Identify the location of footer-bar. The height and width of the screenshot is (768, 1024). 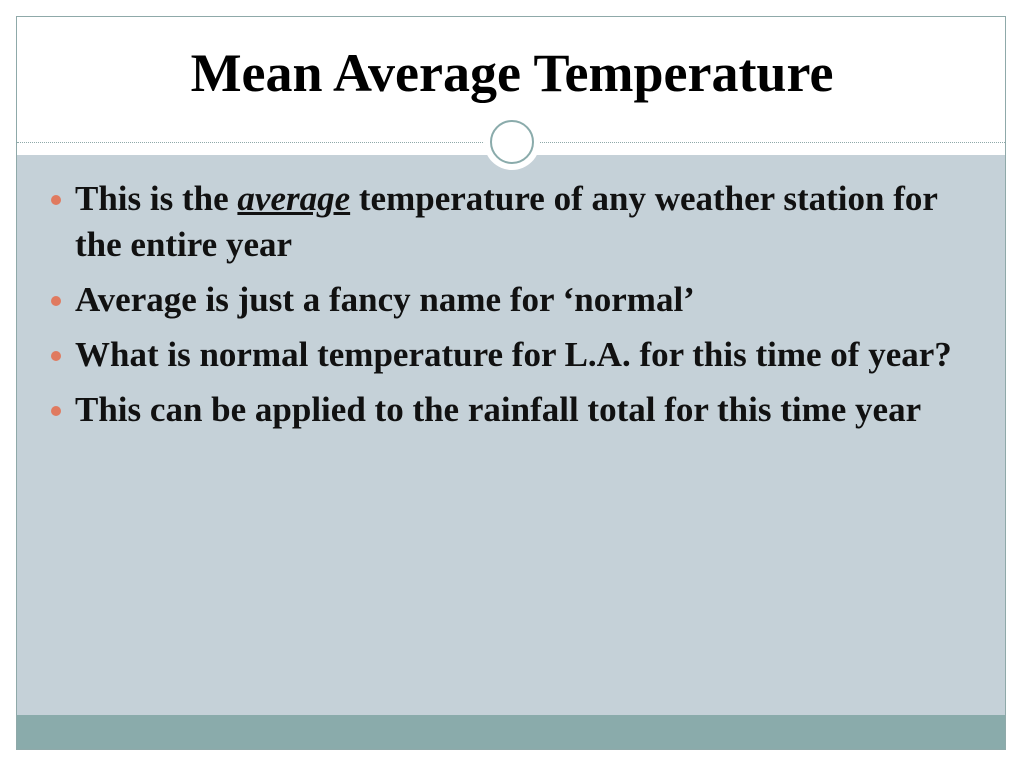
(511, 732).